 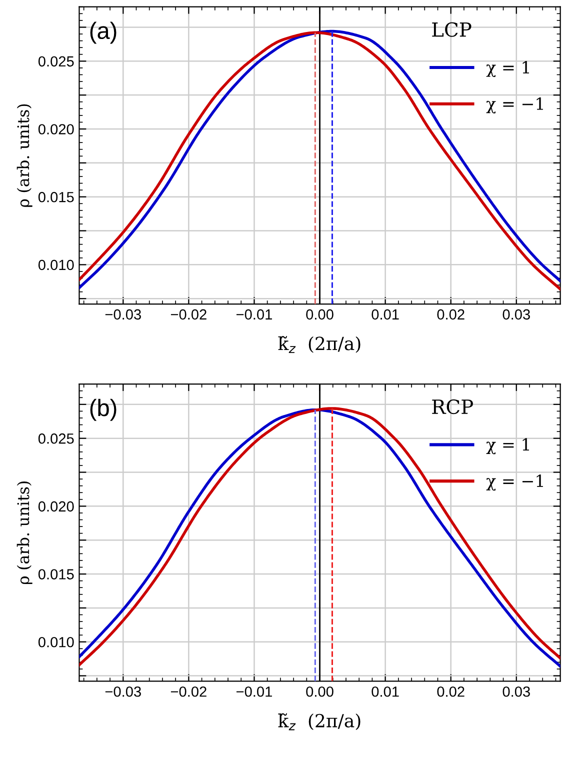 I want to click on annotation: (b), so click(x=103, y=409).